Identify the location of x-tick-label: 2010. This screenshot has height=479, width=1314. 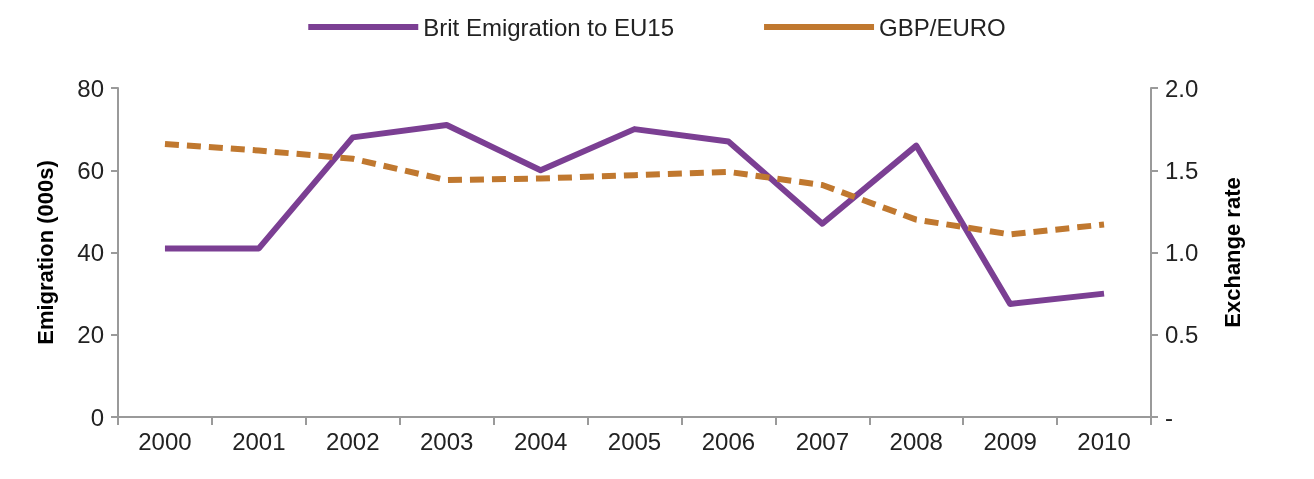
(1104, 441).